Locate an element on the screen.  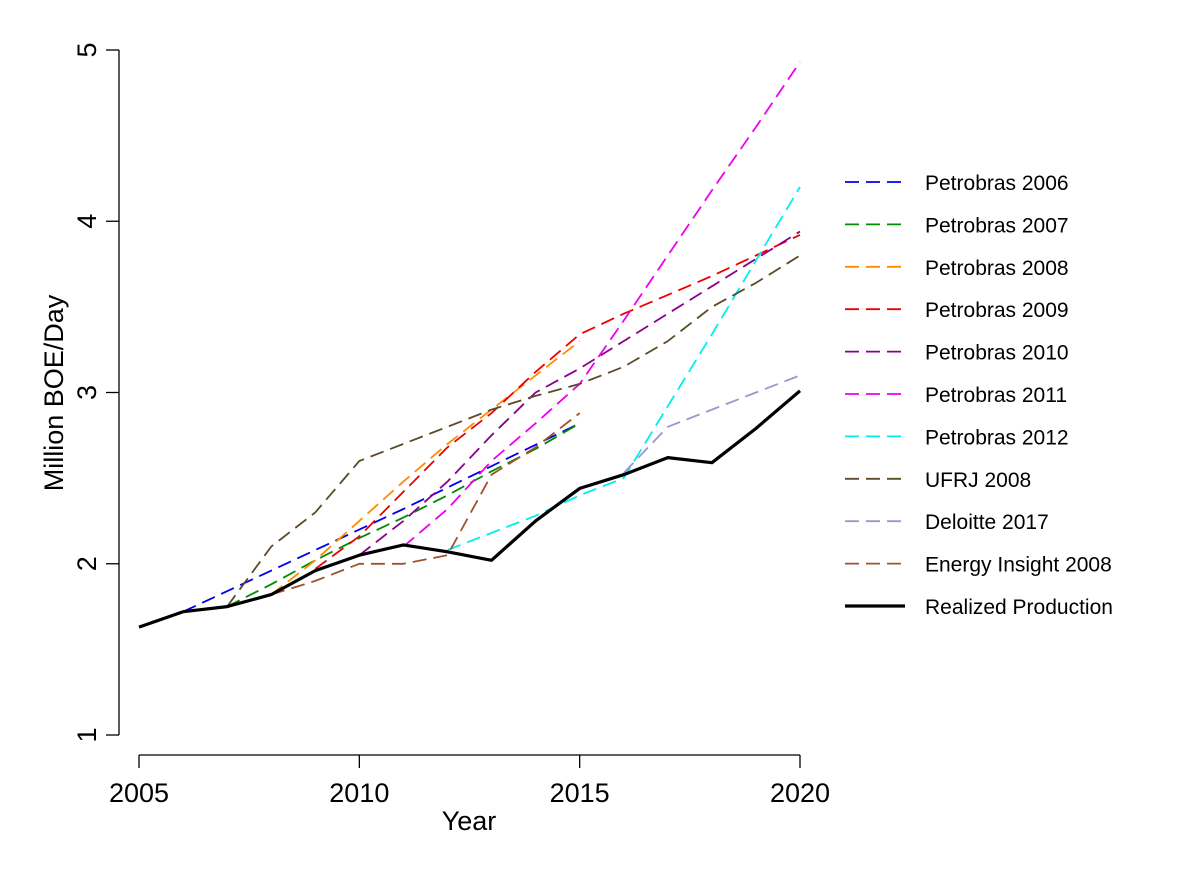
x-tick-label: 2010 is located at coordinates (359, 793).